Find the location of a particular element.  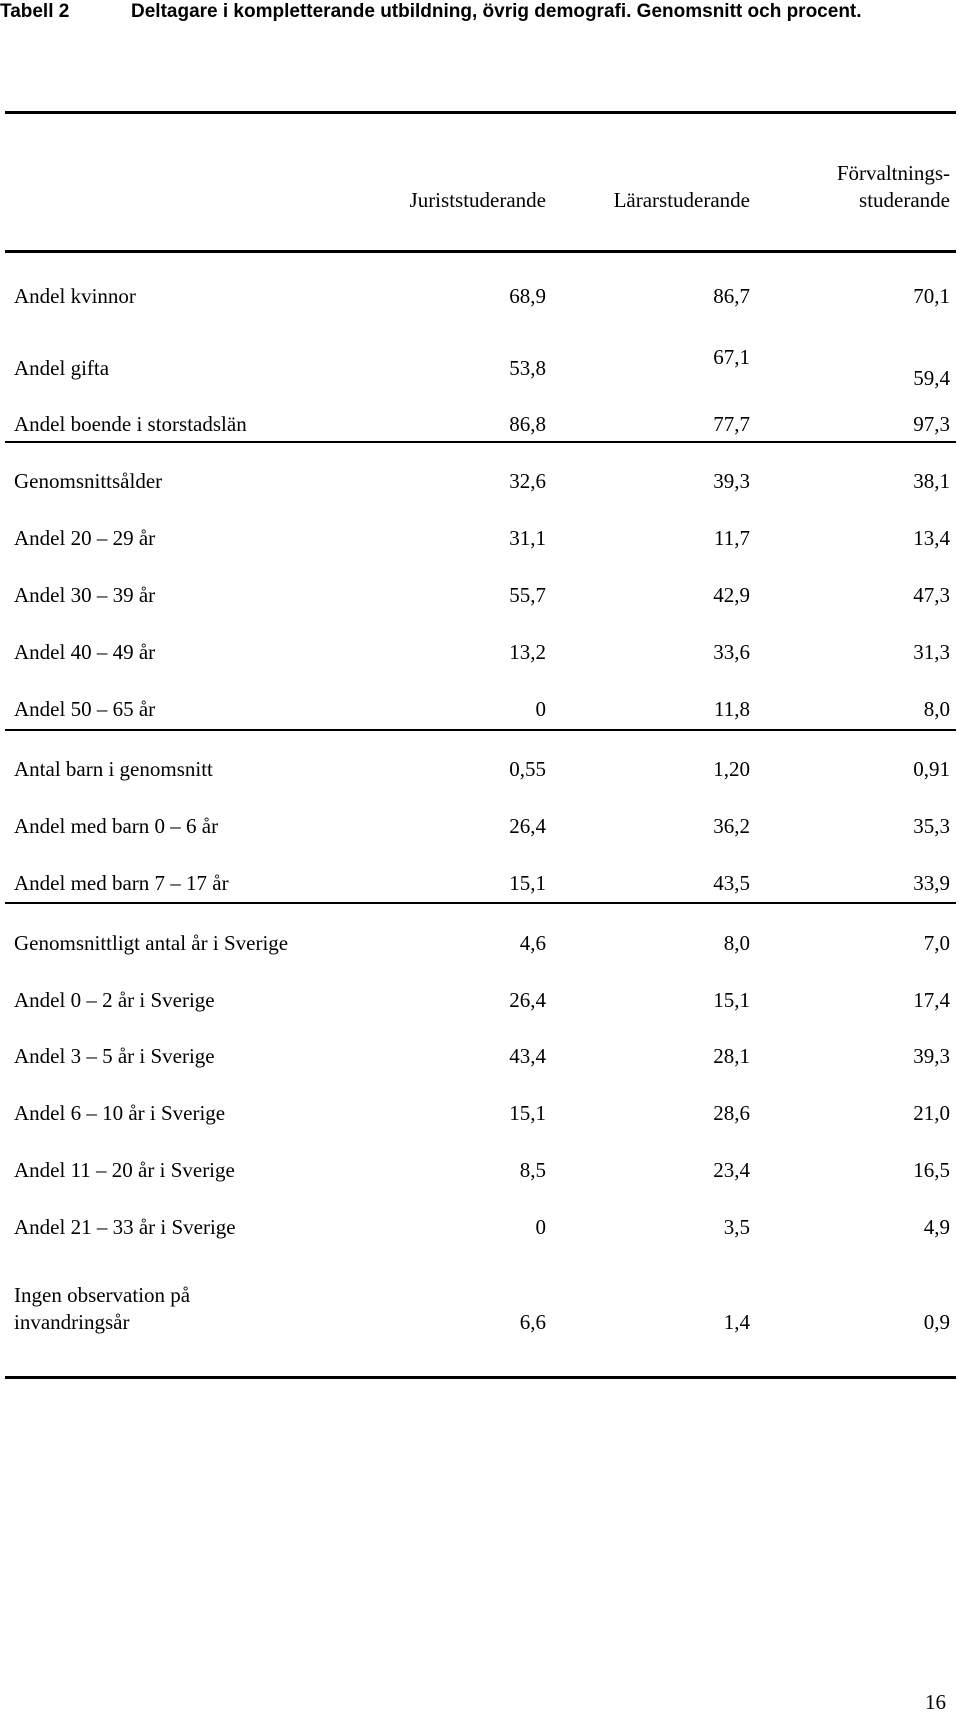

cell-juriststuderande: 32,6 is located at coordinates (527, 481).